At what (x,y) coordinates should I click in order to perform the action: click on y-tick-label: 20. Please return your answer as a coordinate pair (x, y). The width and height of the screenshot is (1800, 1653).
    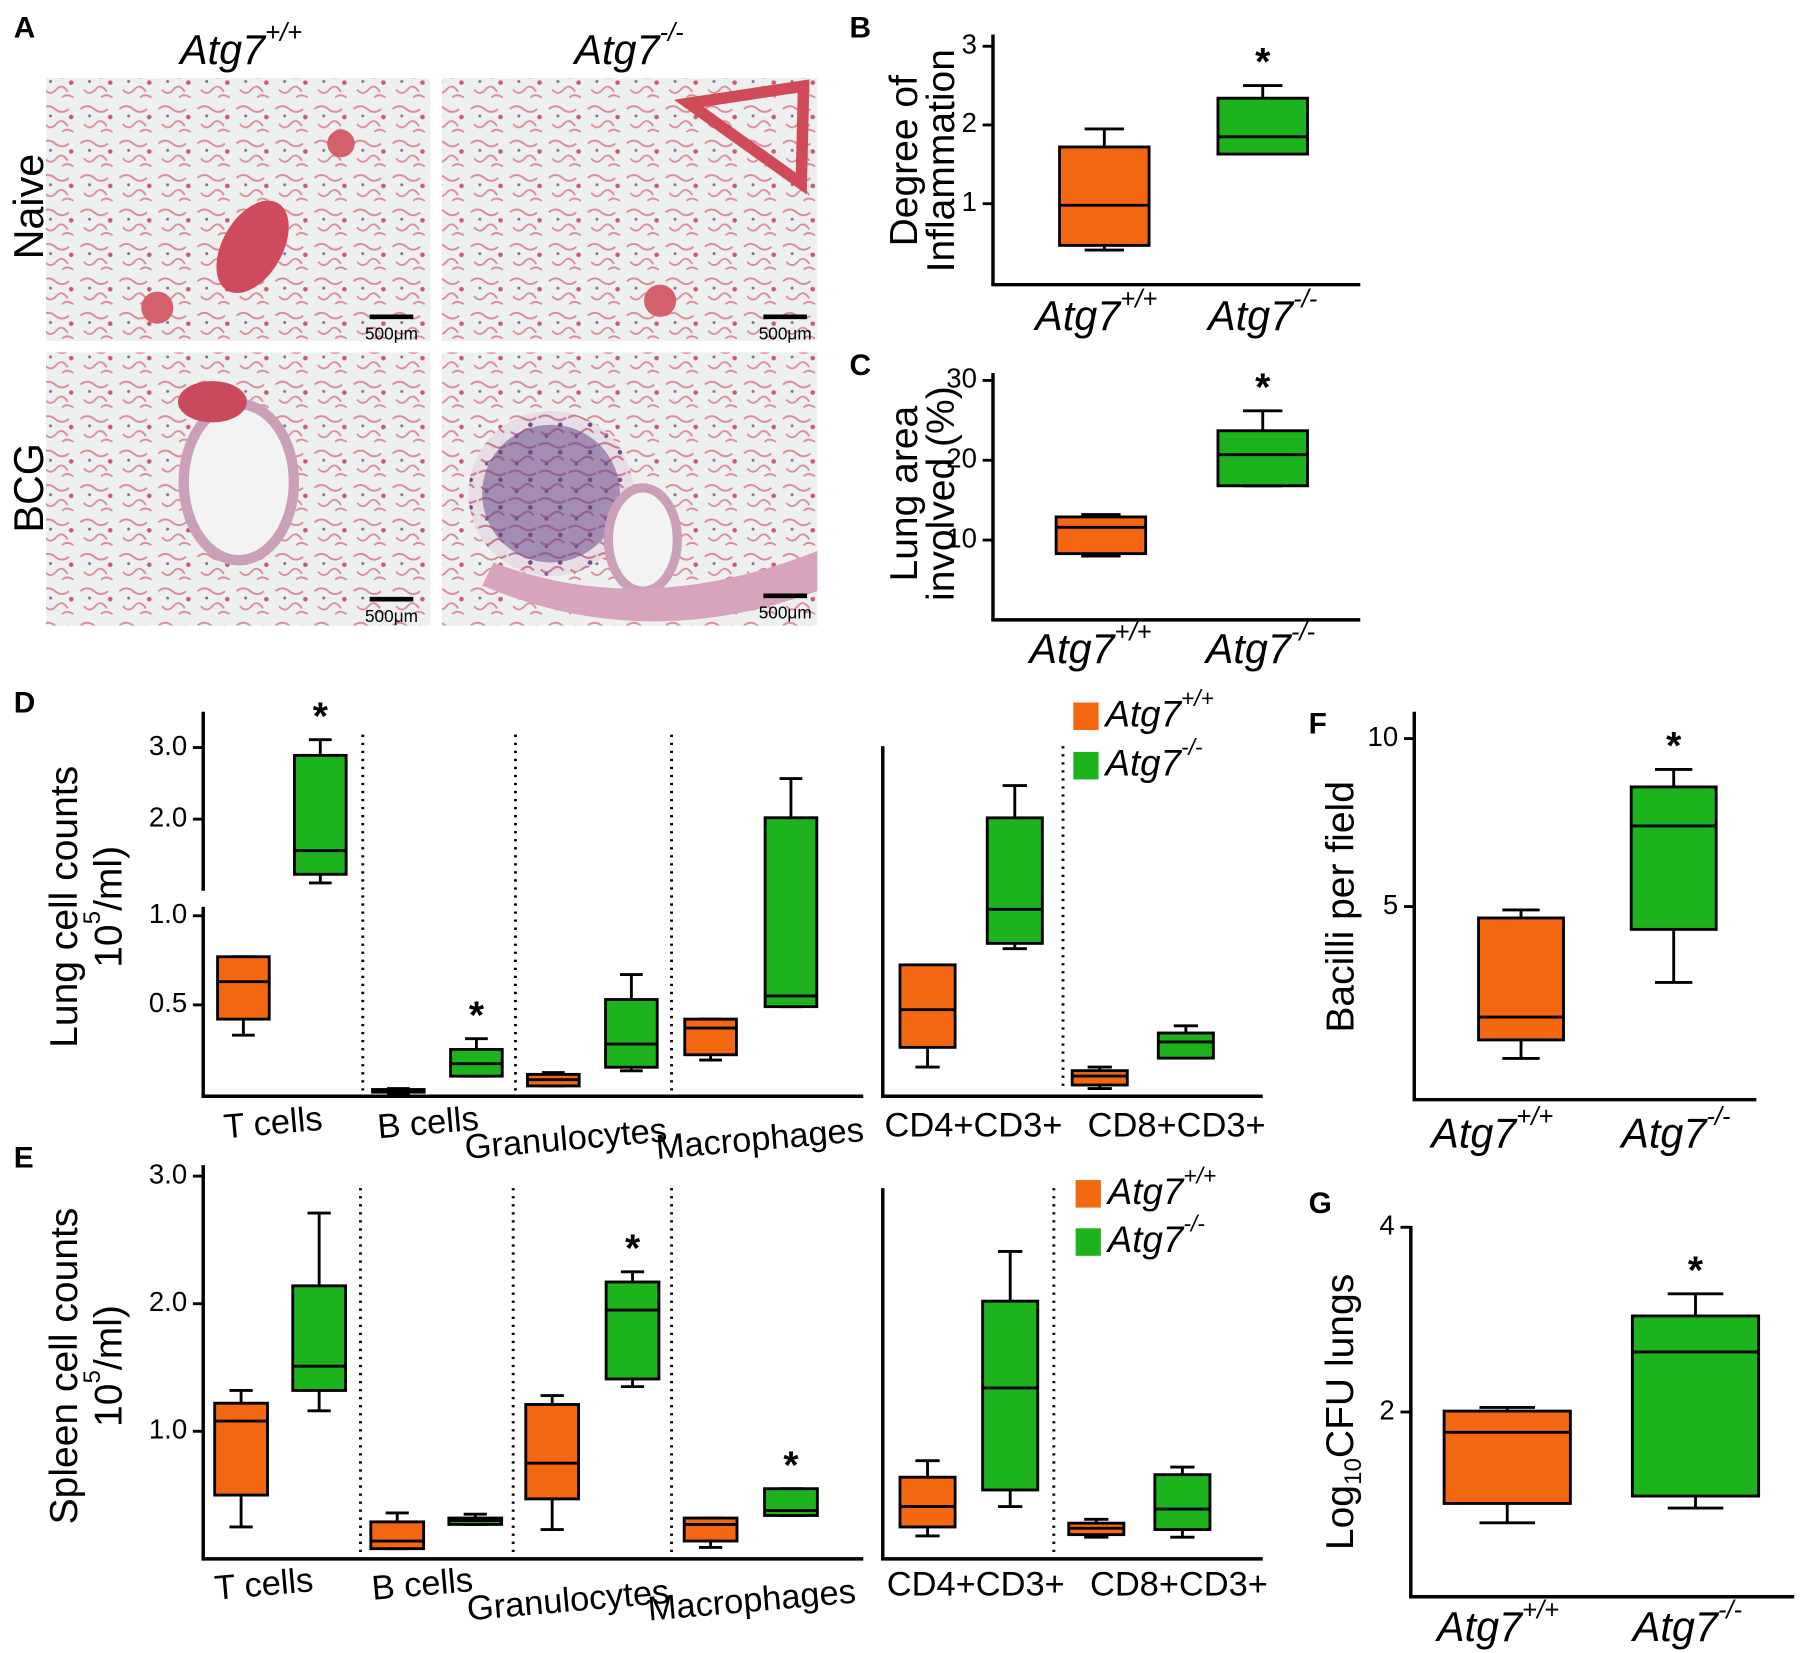
    Looking at the image, I should click on (961, 458).